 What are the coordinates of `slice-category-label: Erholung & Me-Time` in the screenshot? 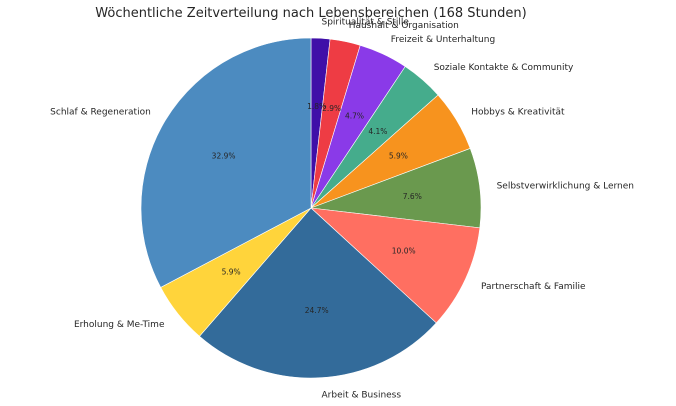 It's located at (119, 325).